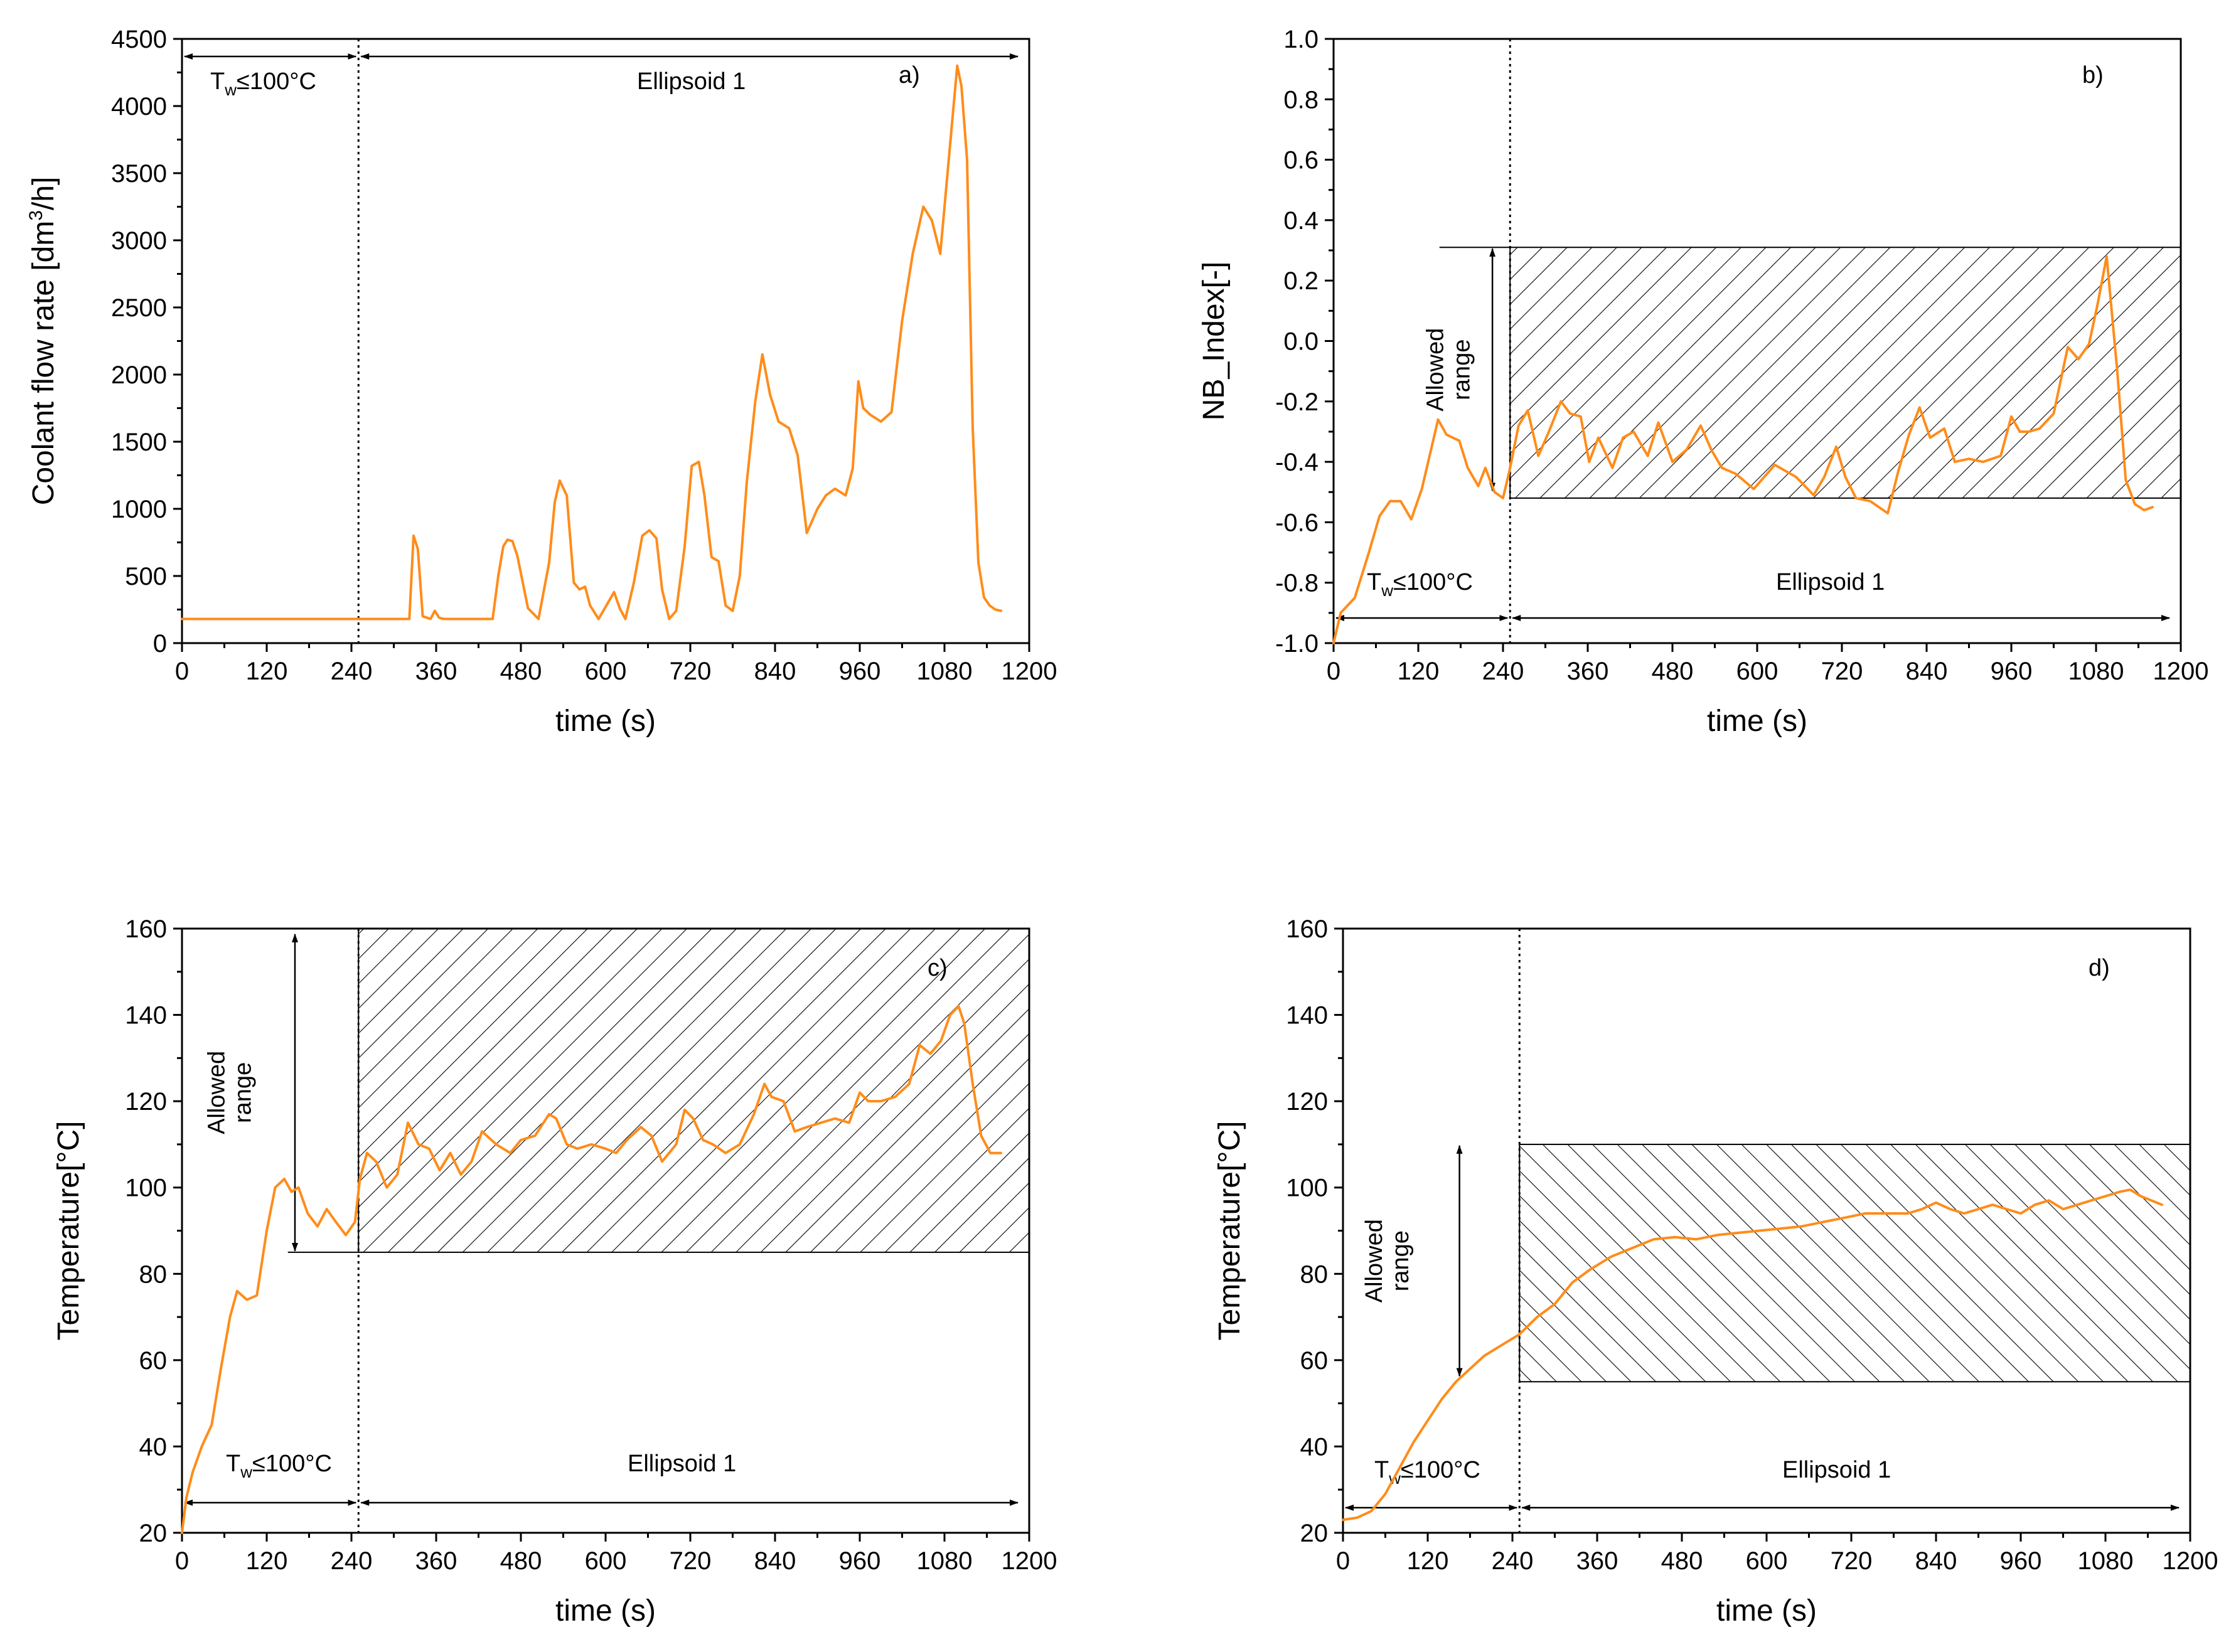 This screenshot has width=2236, height=1652. What do you see at coordinates (43, 363) in the screenshot?
I see `y-axis-title-main: Coolant flow rate [dm` at bounding box center [43, 363].